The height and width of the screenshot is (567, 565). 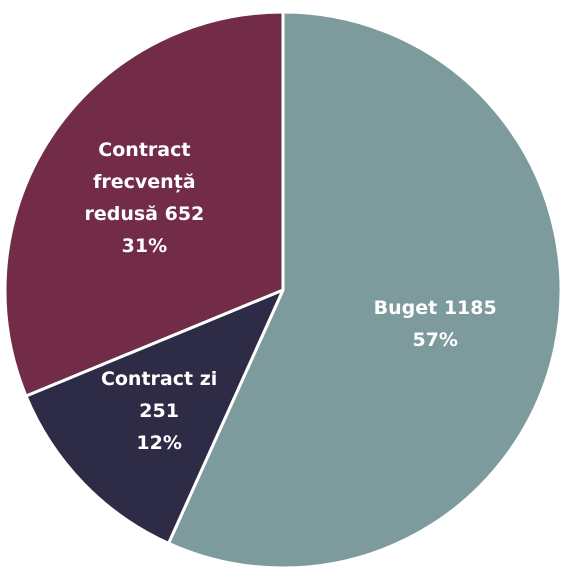 I want to click on data-label-line: 31%, so click(x=144, y=246).